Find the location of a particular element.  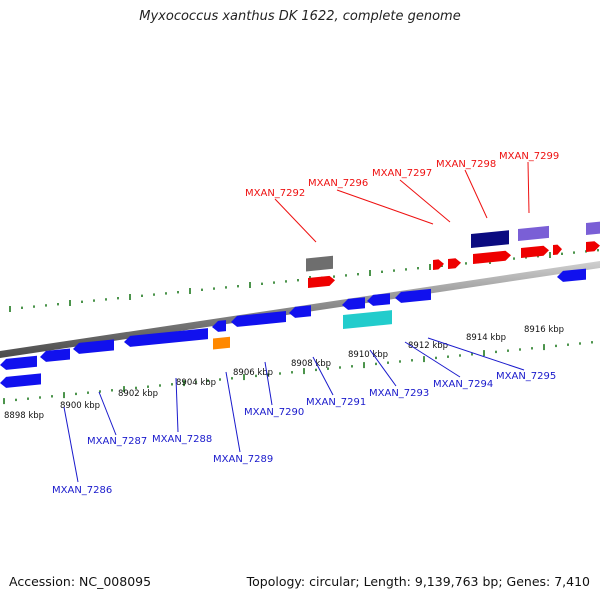

cyan-feature-box is located at coordinates (367, 319).